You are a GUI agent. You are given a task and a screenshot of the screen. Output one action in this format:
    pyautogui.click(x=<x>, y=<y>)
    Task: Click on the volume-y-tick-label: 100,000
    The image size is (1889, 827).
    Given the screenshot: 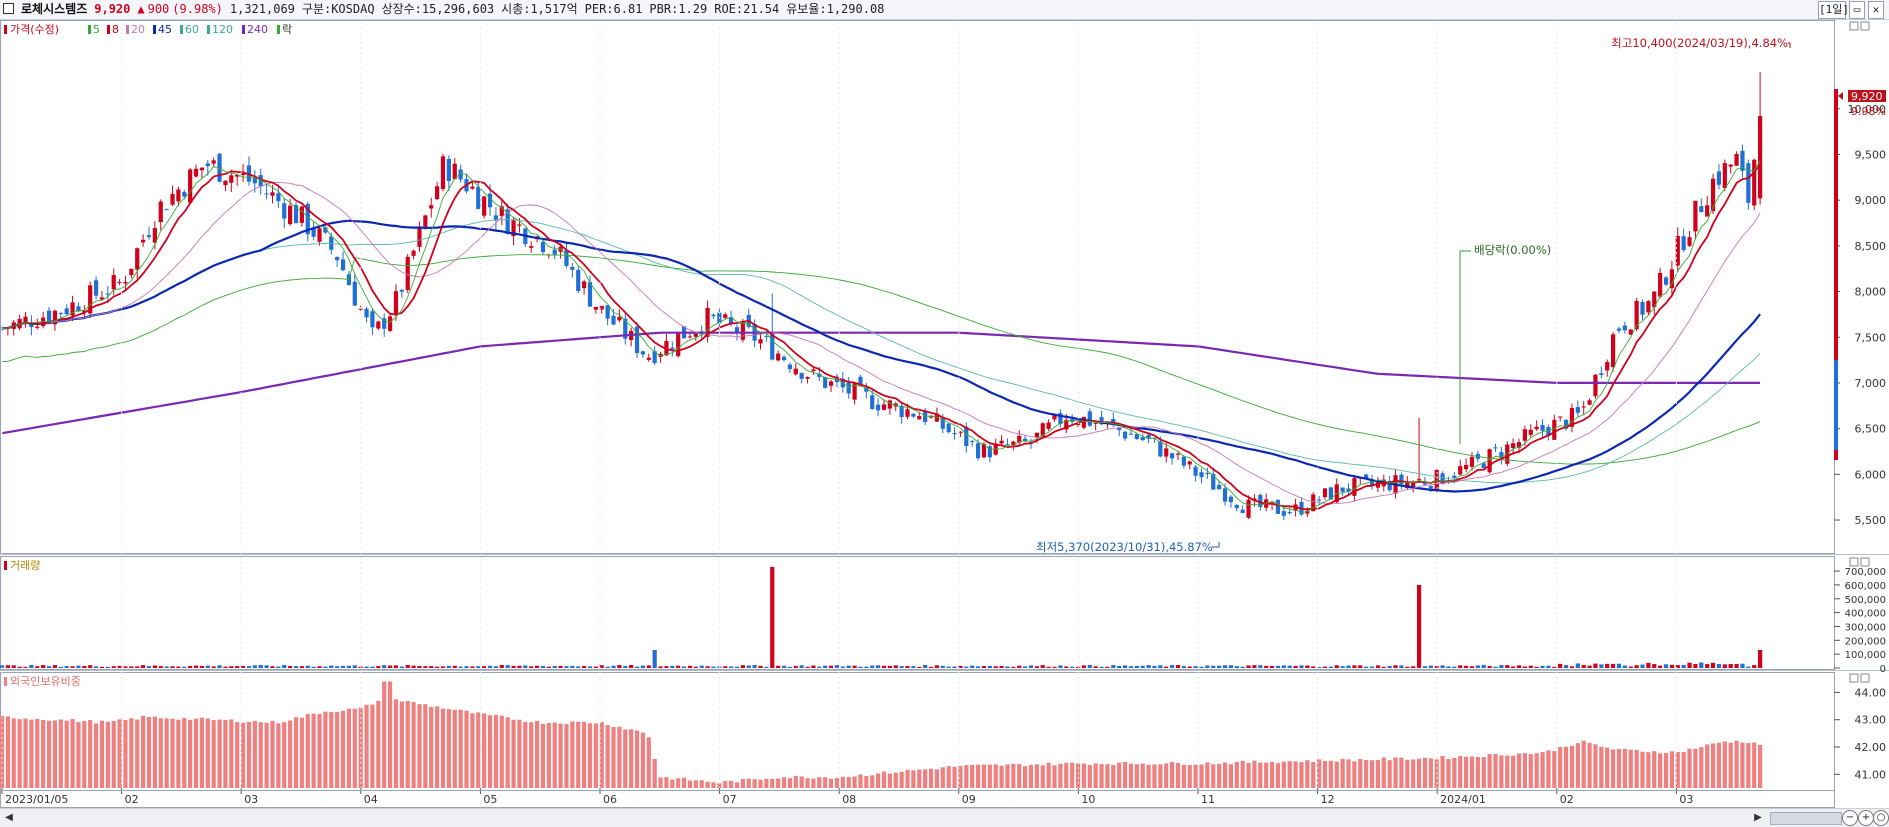 What is the action you would take?
    pyautogui.click(x=1865, y=655)
    